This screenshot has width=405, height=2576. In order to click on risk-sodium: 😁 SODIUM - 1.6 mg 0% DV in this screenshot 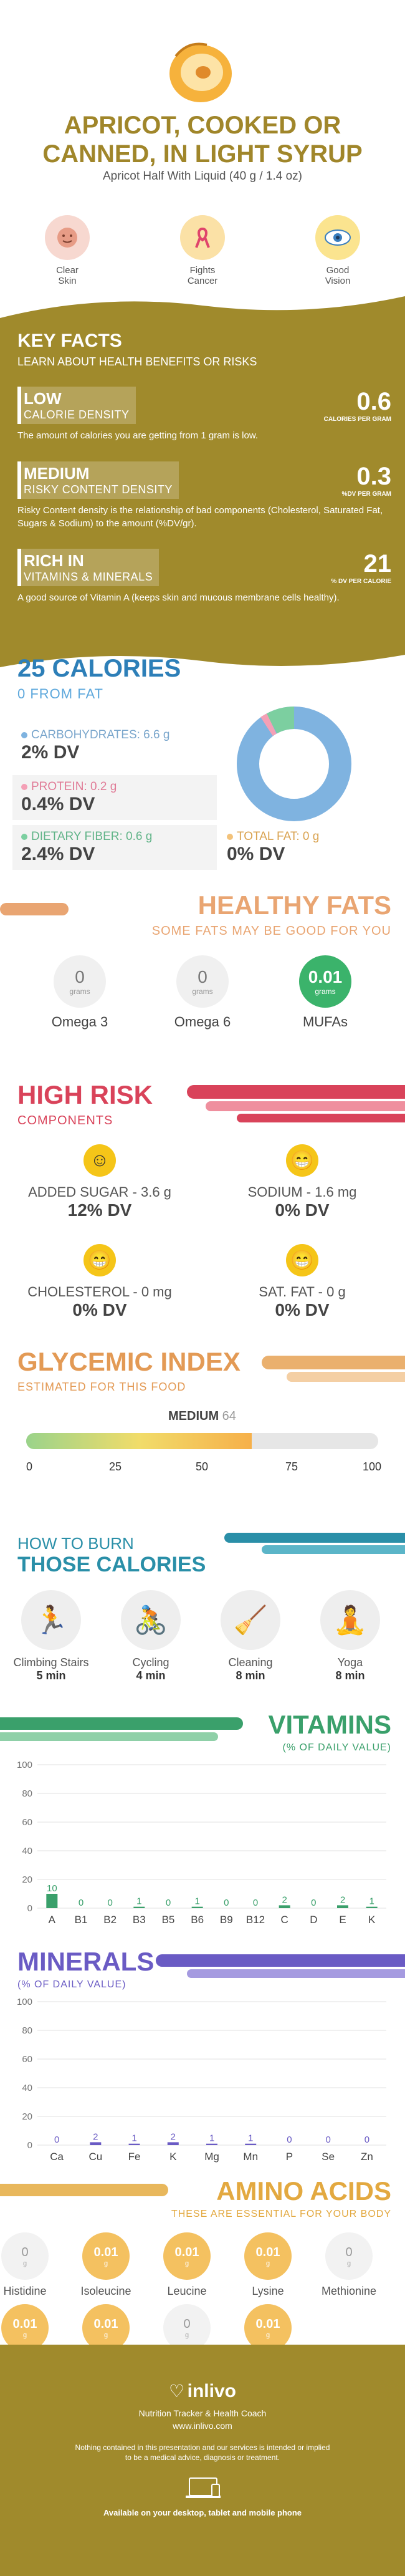, I will do `click(302, 1182)`.